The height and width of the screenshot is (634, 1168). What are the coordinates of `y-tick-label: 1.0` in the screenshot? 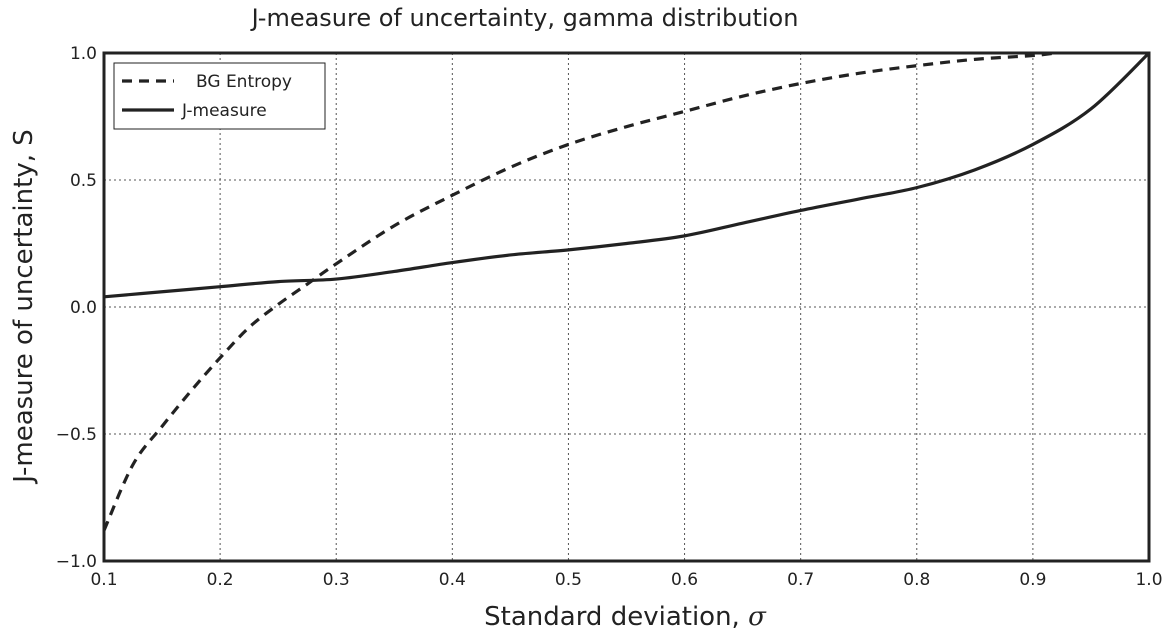 It's located at (83, 54).